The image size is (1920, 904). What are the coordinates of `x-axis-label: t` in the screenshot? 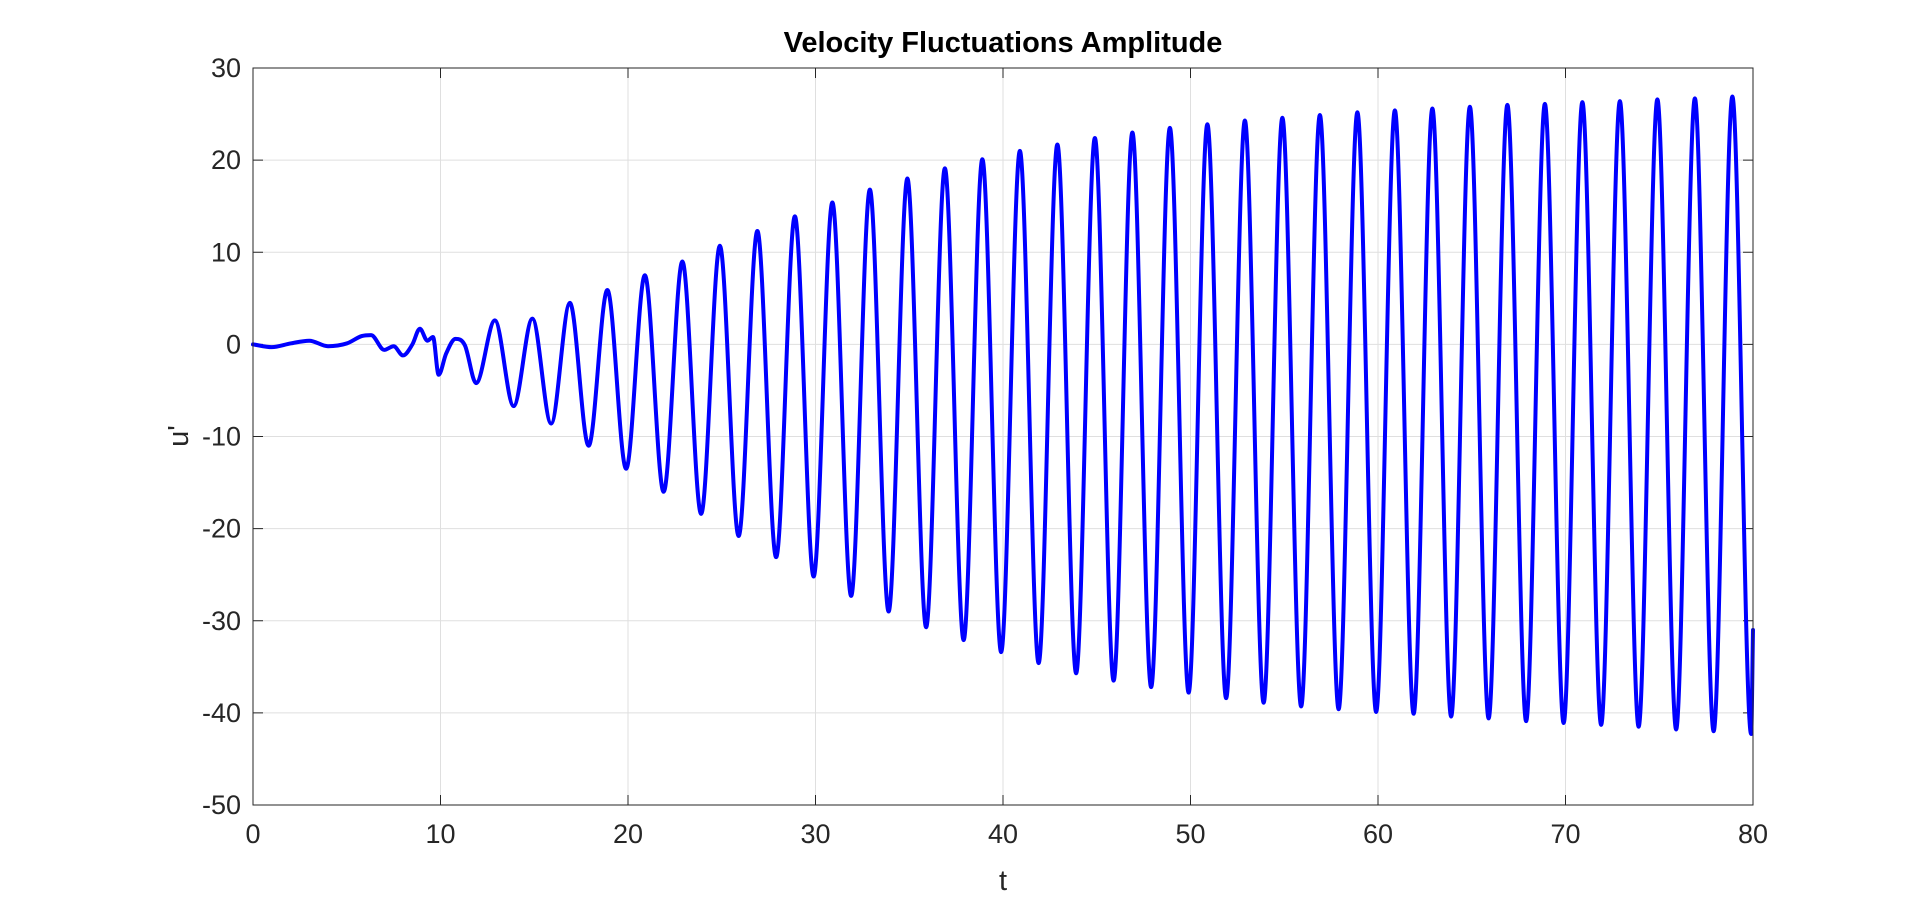 It's located at (1003, 881).